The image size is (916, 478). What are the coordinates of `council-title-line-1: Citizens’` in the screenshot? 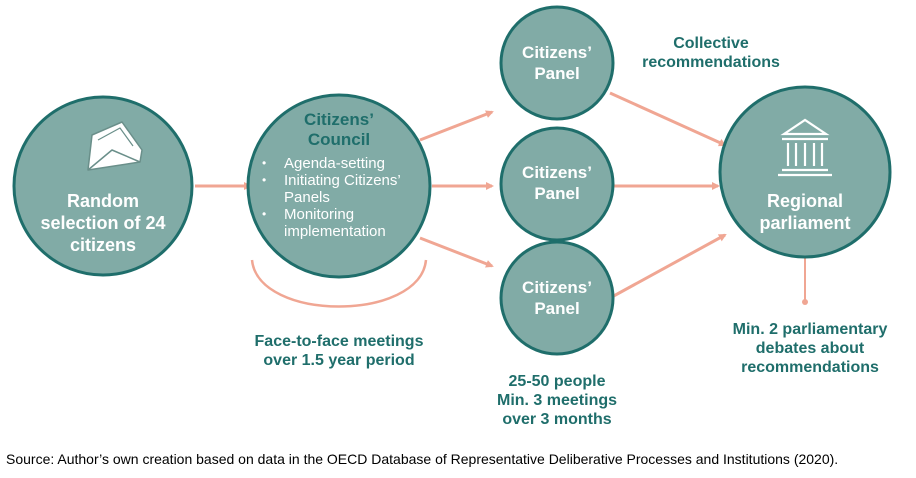 It's located at (339, 119).